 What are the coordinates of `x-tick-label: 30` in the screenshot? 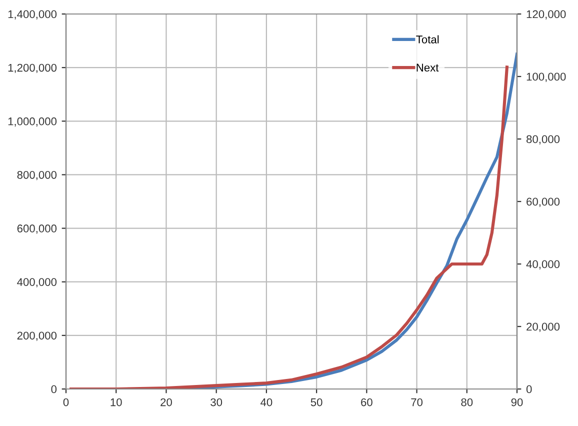 It's located at (216, 402).